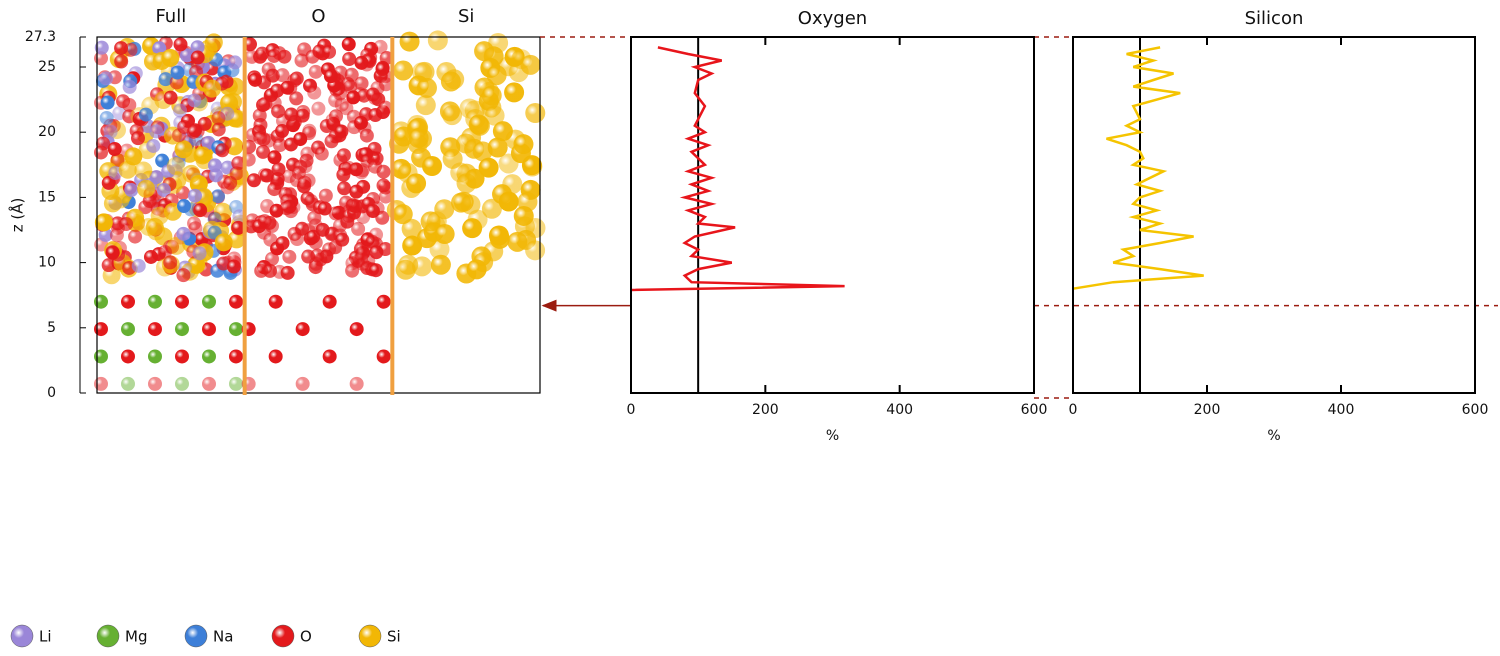 The width and height of the screenshot is (1500, 656). Describe the element at coordinates (170, 16) in the screenshot. I see `panel-label: Full` at that location.